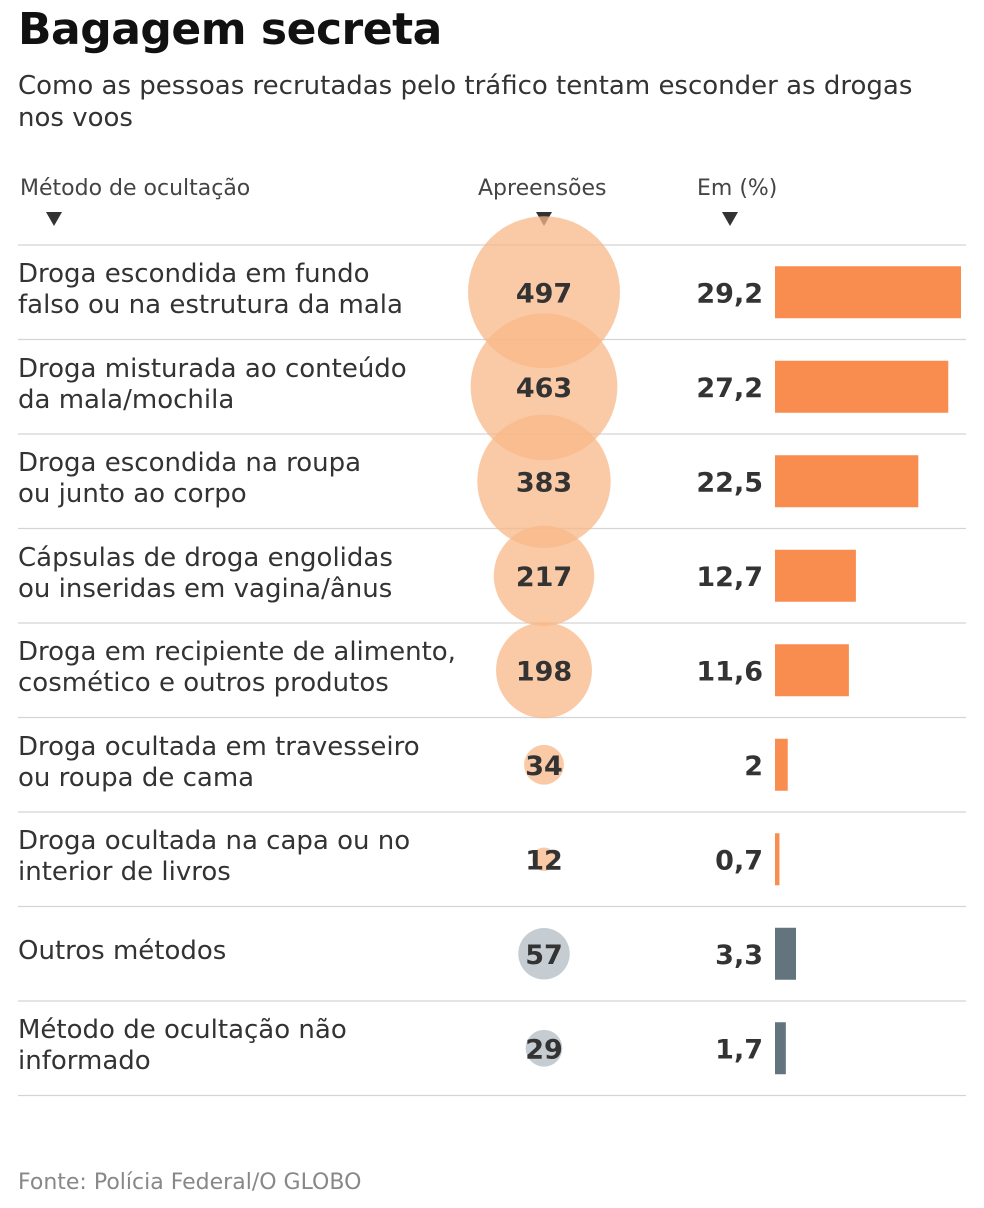  I want to click on bar-layer, so click(868, 670).